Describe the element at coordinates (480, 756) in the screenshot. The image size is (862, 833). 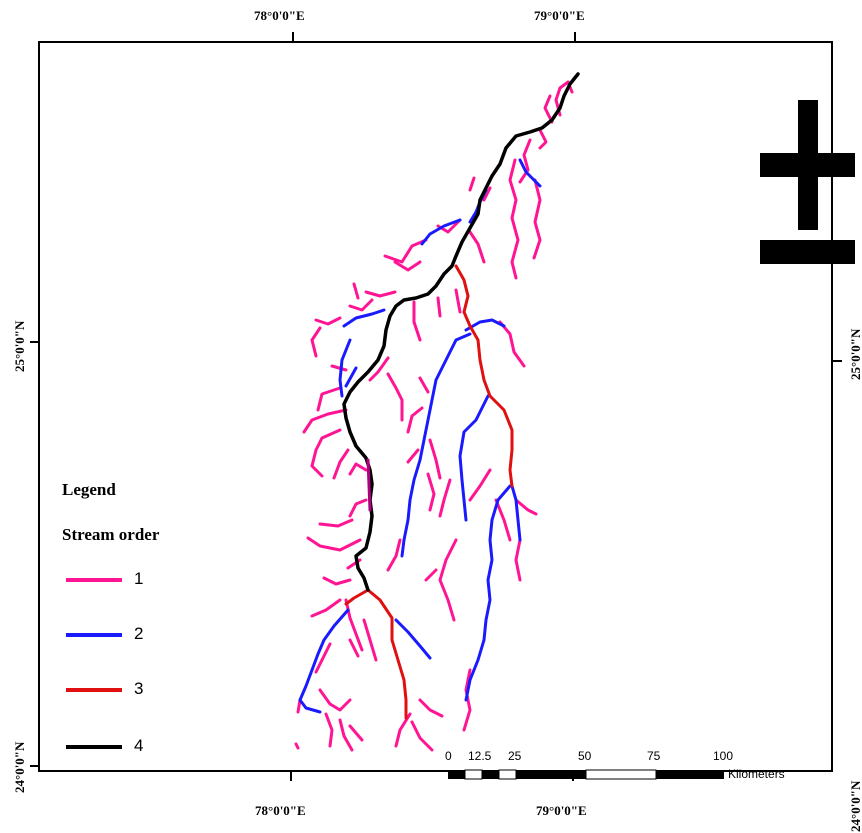
I see `scale-label-12-5: 12.5` at that location.